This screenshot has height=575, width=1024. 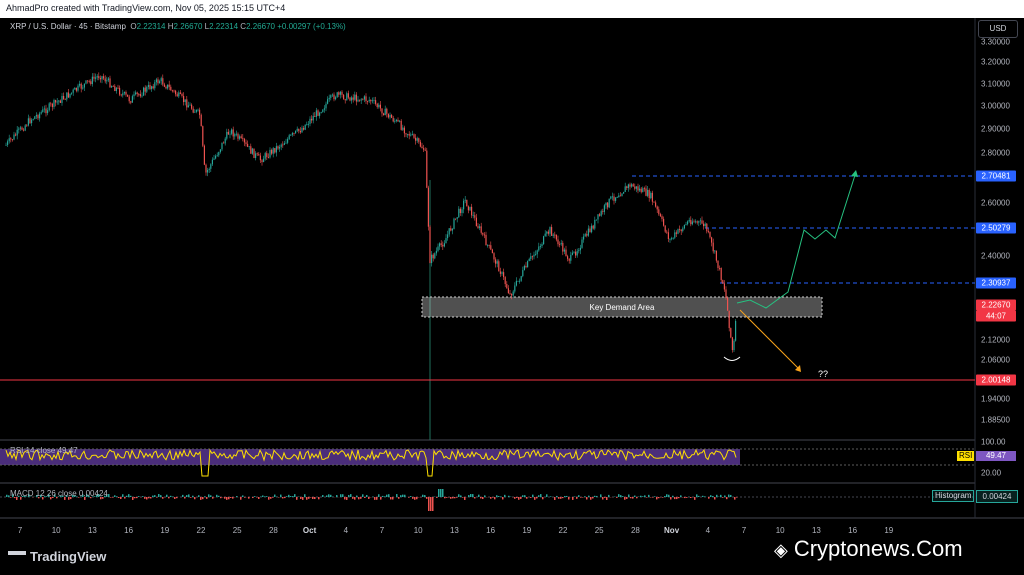 I want to click on time-axis-label: 4, so click(x=708, y=530).